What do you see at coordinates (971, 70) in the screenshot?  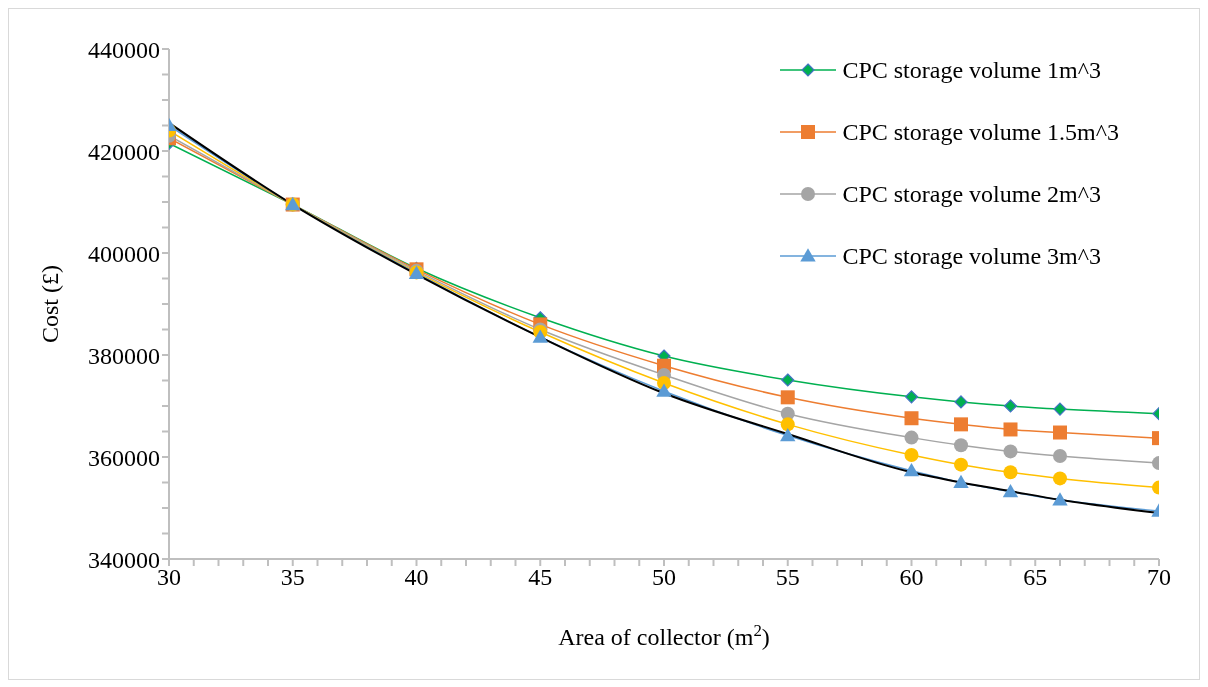 I see `legend-label: CPC storage volume 1m^3` at bounding box center [971, 70].